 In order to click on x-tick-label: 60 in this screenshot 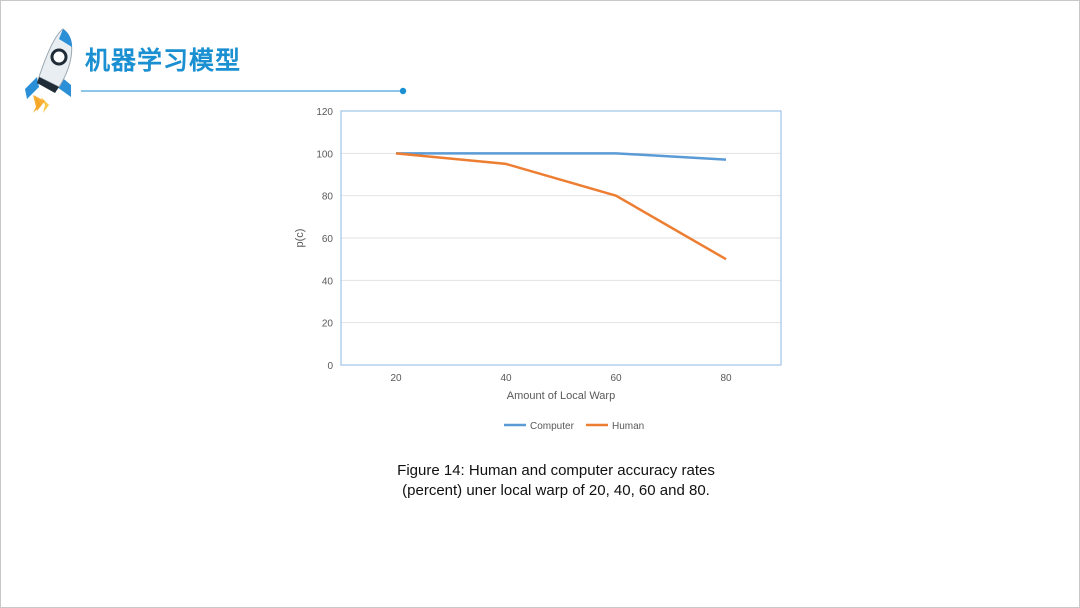, I will do `click(616, 378)`.